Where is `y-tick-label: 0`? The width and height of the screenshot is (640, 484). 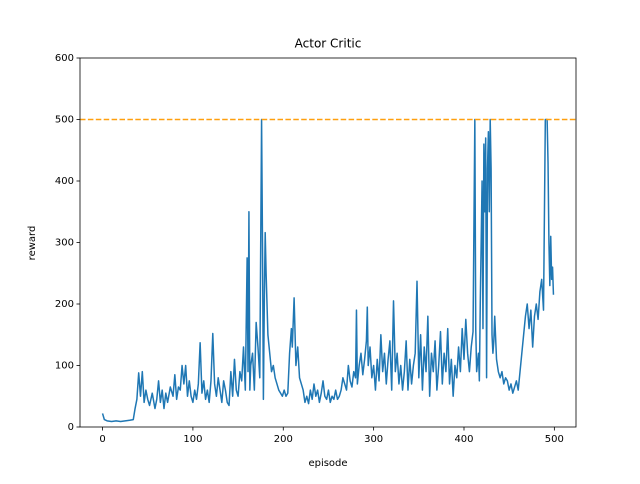 y-tick-label: 0 is located at coordinates (71, 427).